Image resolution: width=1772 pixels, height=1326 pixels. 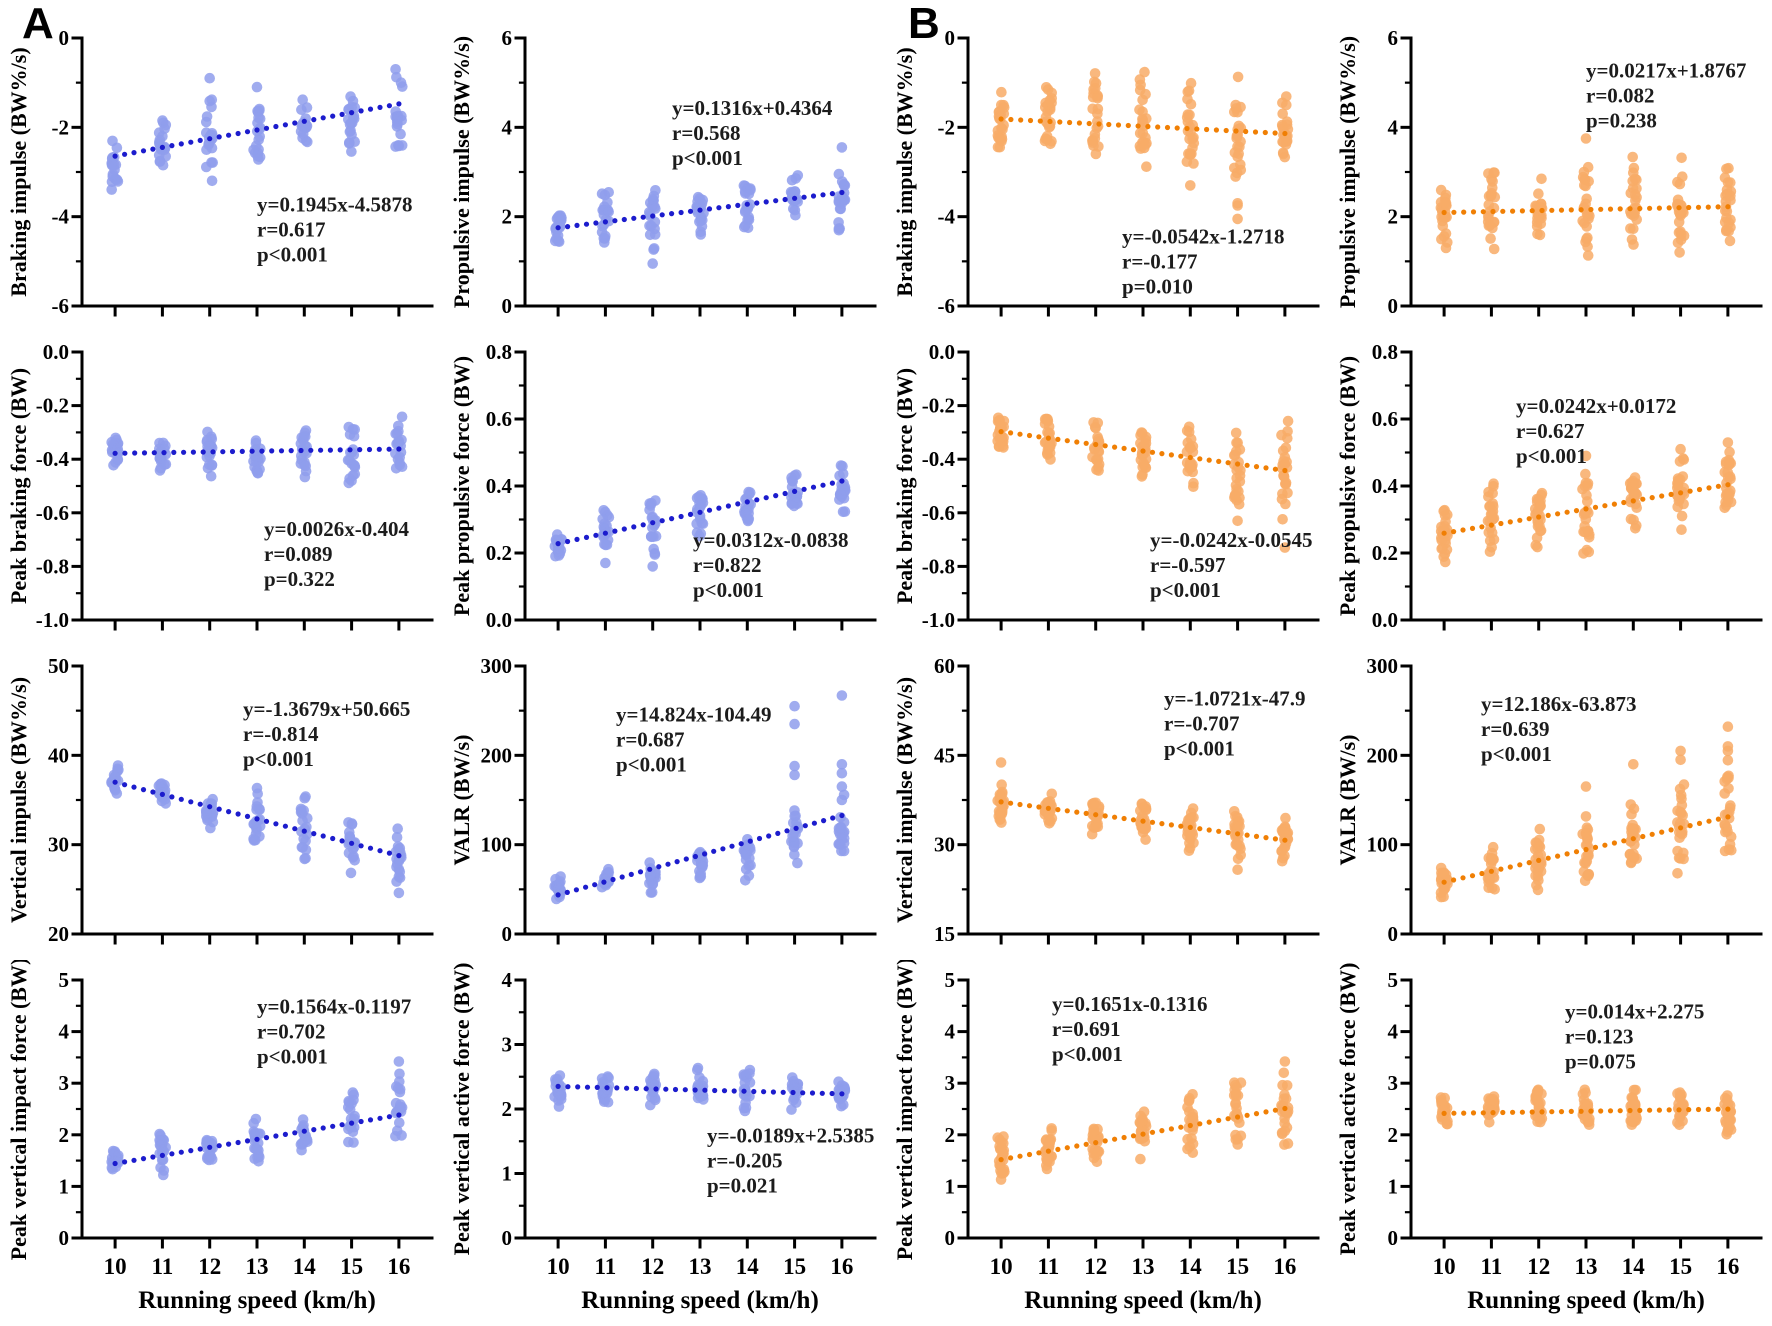 I want to click on svg-text: 30, so click(x=58, y=845).